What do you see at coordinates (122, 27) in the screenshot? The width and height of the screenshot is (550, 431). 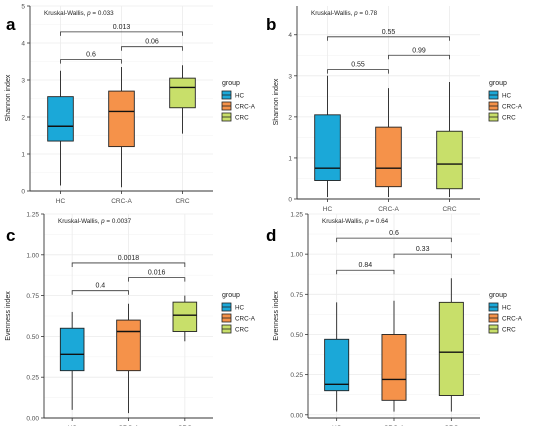 I see `comparison-p-value: 0.013` at bounding box center [122, 27].